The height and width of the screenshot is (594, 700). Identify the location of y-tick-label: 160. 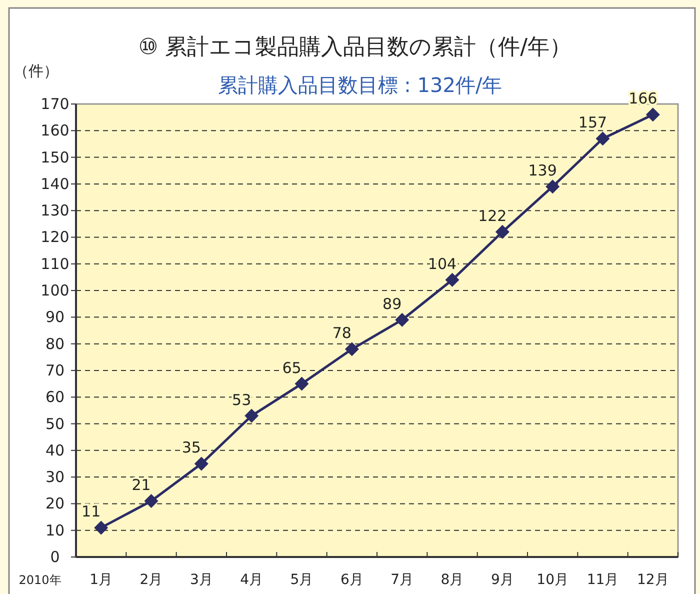
(55, 131).